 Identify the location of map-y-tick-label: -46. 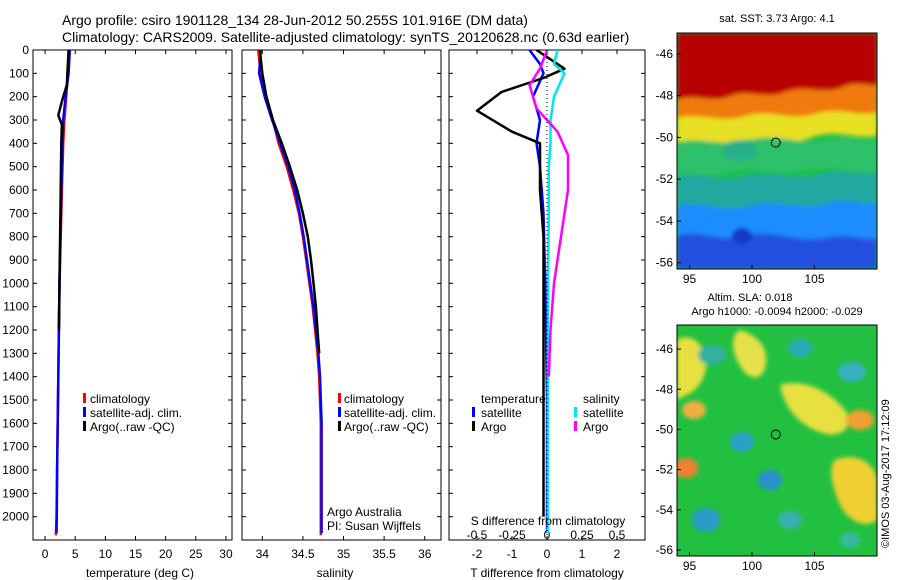
(665, 54).